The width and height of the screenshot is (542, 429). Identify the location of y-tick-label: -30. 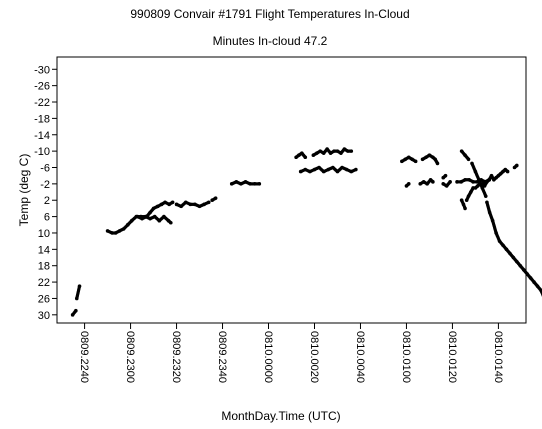
(42, 70).